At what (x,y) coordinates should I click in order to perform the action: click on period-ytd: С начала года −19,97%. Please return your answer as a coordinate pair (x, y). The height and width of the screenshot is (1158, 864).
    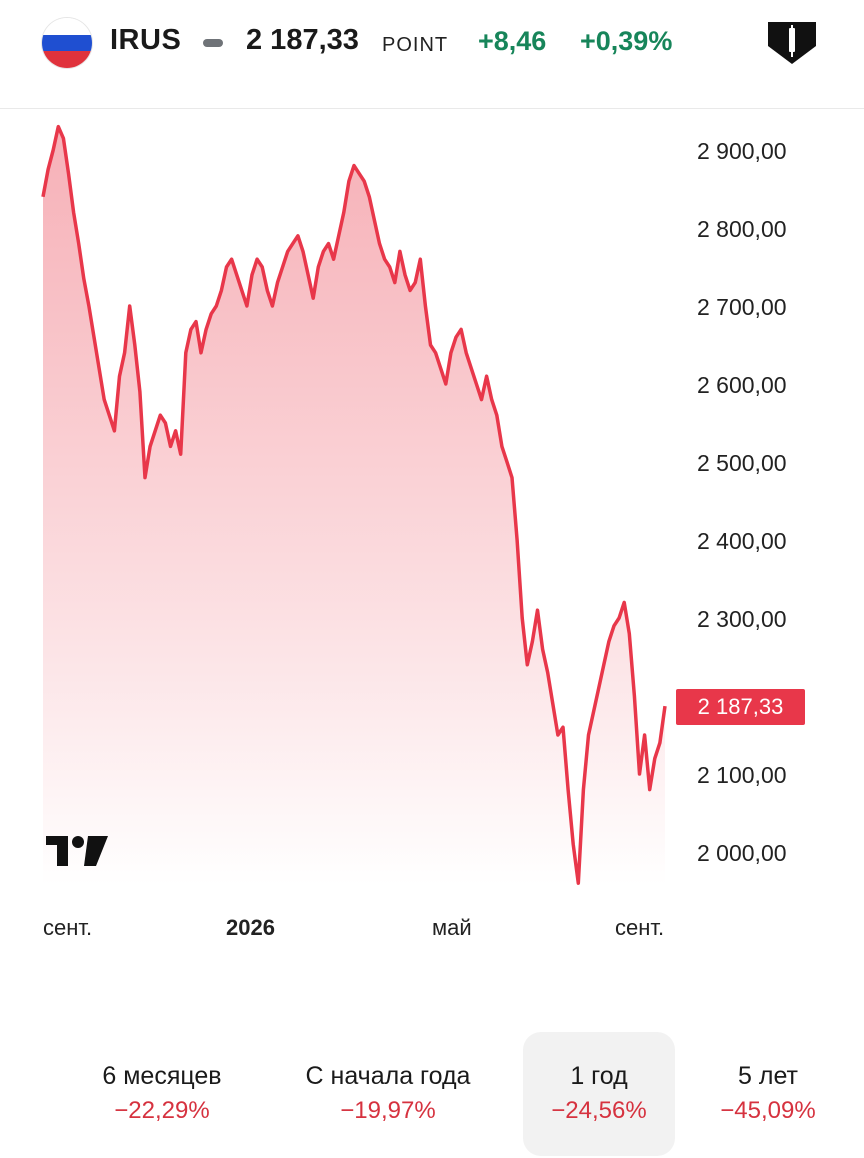
    Looking at the image, I should click on (388, 1094).